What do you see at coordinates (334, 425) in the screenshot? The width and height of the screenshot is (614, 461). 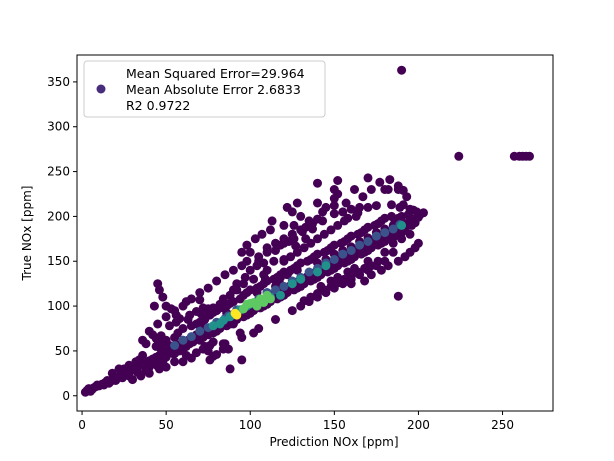 I see `x-tick-label: 150` at bounding box center [334, 425].